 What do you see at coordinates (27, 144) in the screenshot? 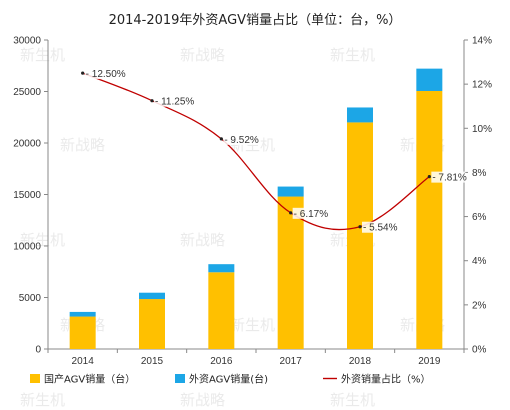
I see `left-tick-label: 20000` at bounding box center [27, 144].